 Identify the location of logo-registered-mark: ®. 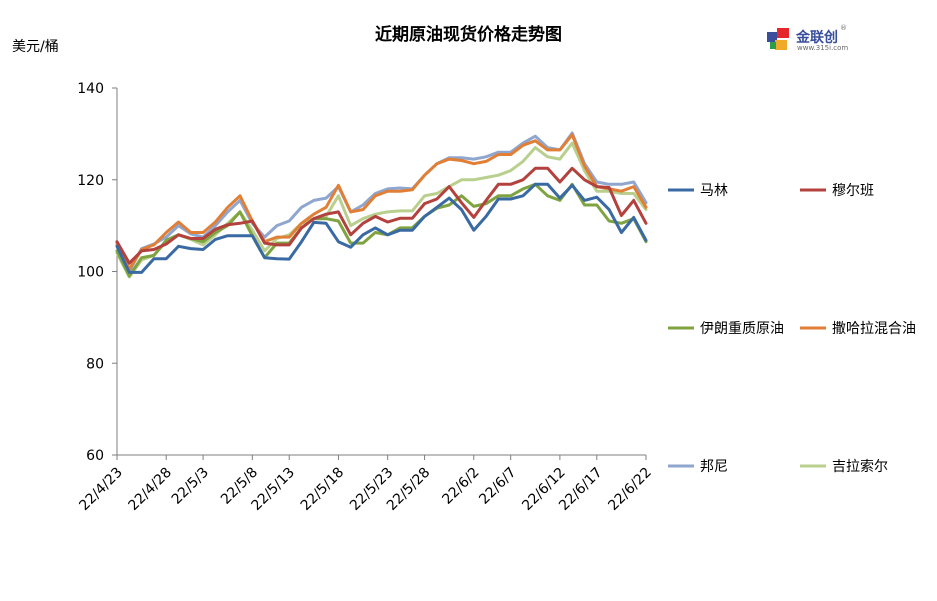
(843, 28).